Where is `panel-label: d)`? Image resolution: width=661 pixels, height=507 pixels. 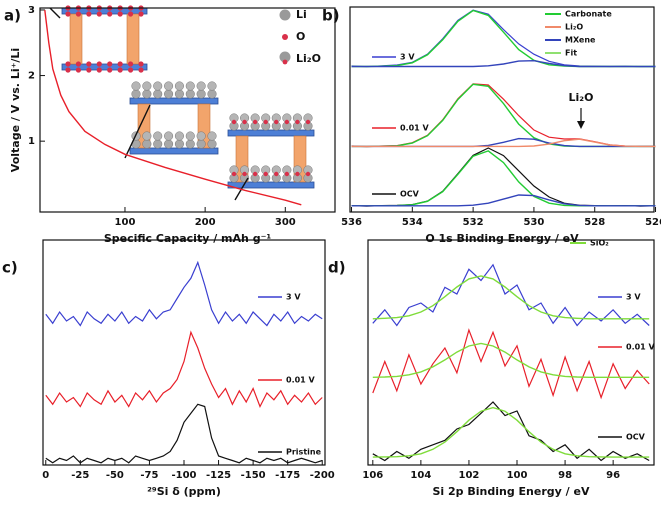 panel-label: d) is located at coordinates (337, 268).